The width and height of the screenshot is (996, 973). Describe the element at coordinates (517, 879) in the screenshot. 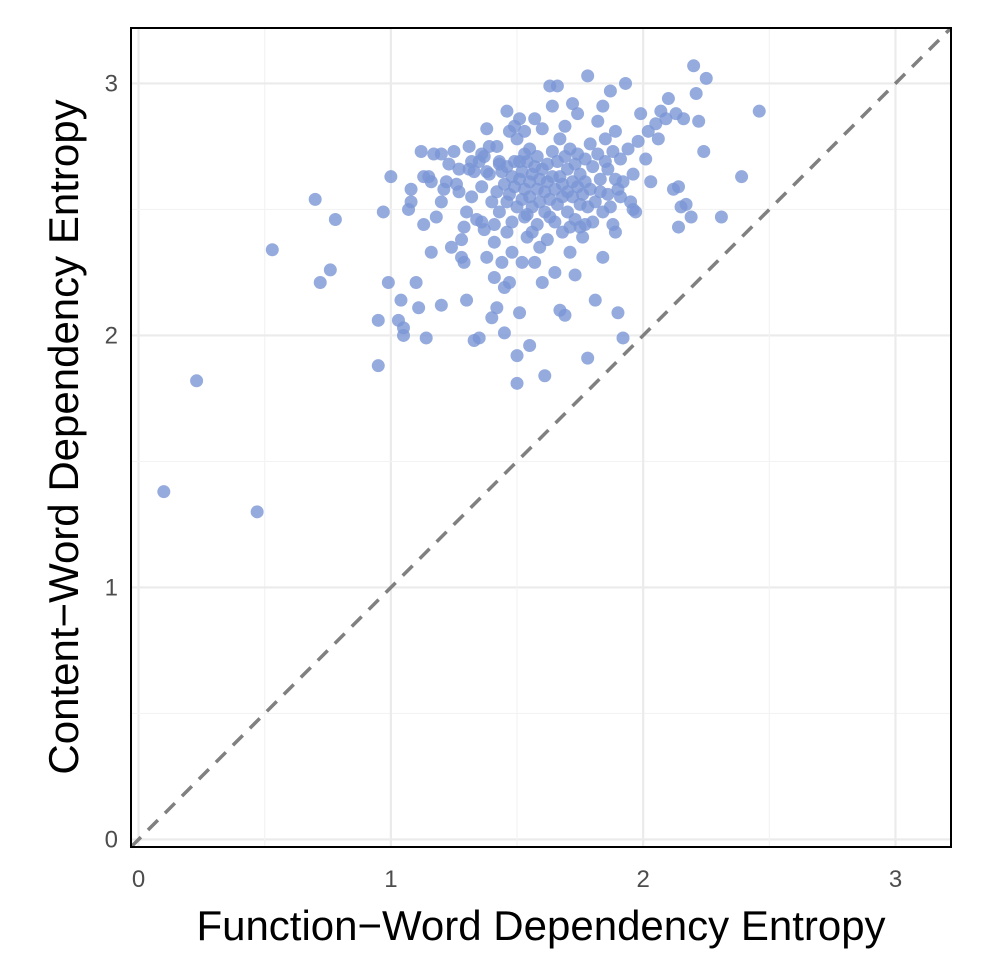

I see `x-tick-labels: 0 1 2 3` at that location.